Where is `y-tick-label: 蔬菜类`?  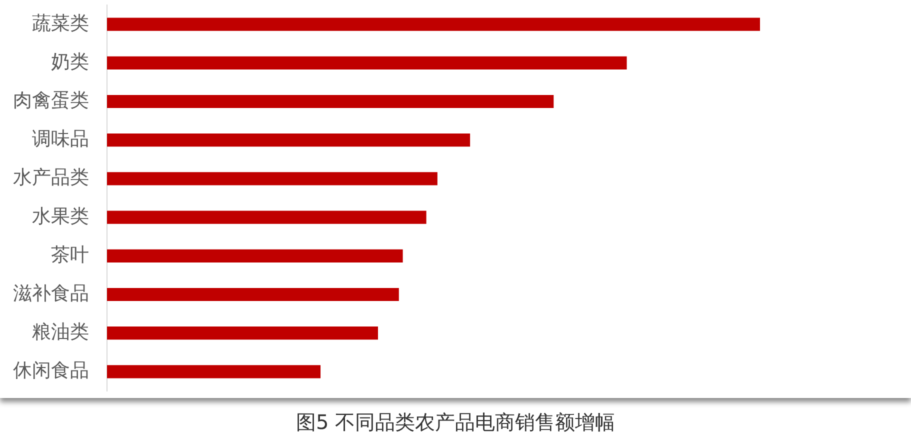
y-tick-label: 蔬菜类 is located at coordinates (60, 23).